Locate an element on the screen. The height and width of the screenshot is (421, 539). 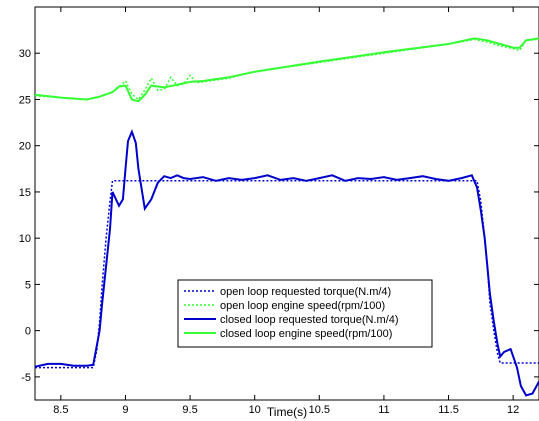
x-tick-label: 10 is located at coordinates (255, 410).